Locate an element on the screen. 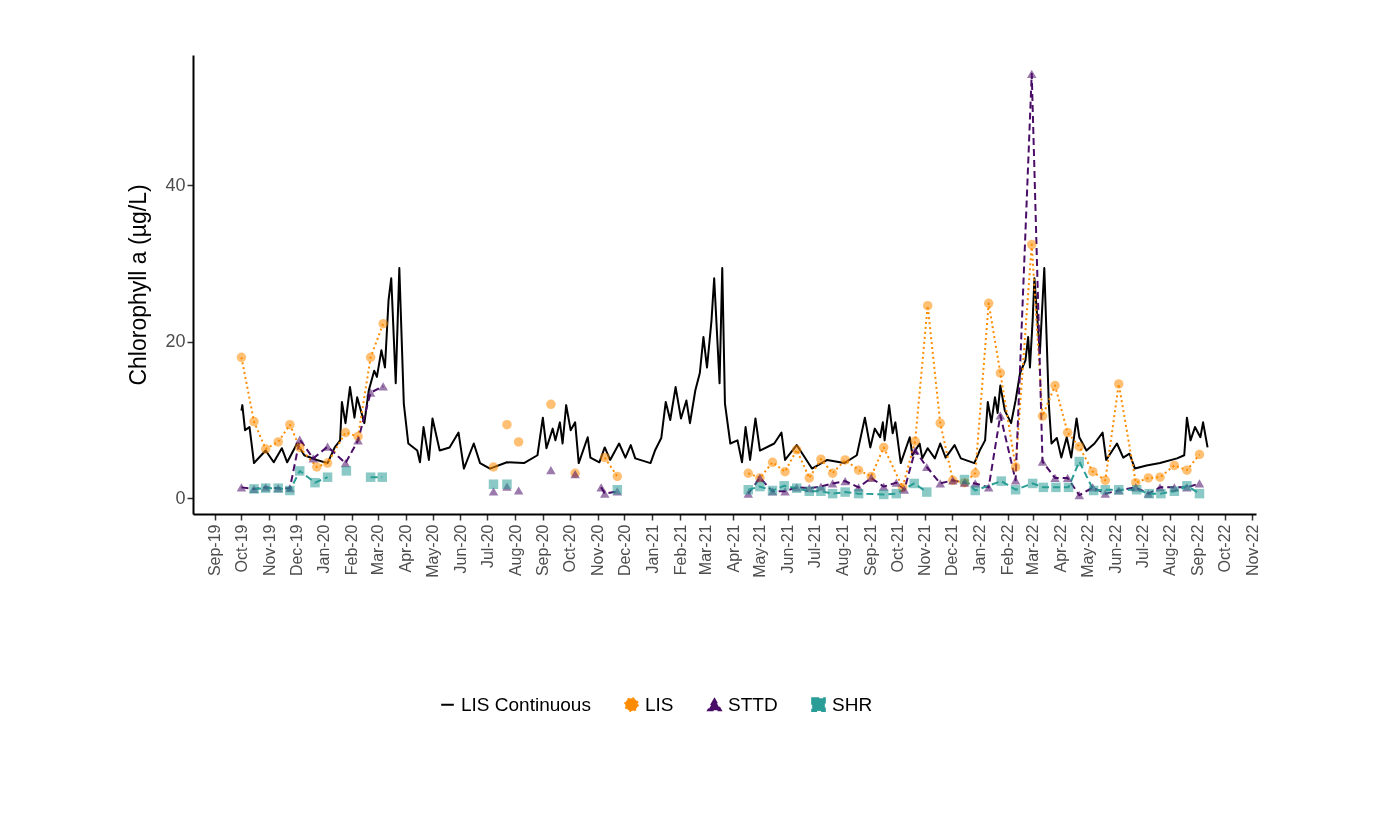 This screenshot has width=1392, height=817. x-tick-label: Jul-20 is located at coordinates (487, 546).